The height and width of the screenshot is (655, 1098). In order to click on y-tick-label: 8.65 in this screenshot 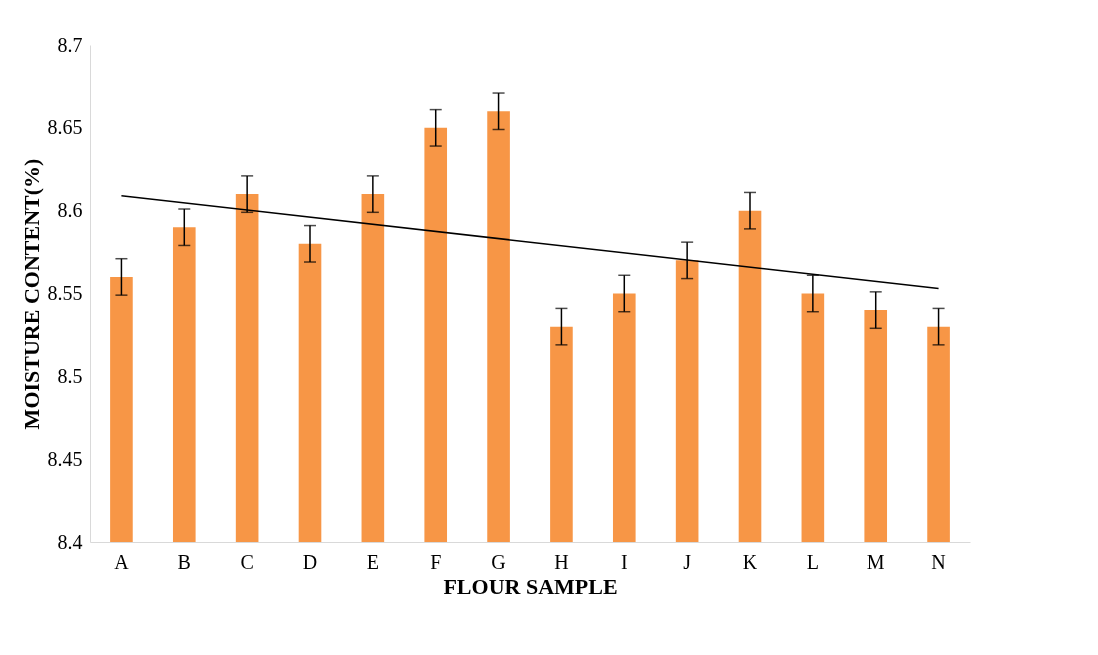, I will do `click(65, 127)`.